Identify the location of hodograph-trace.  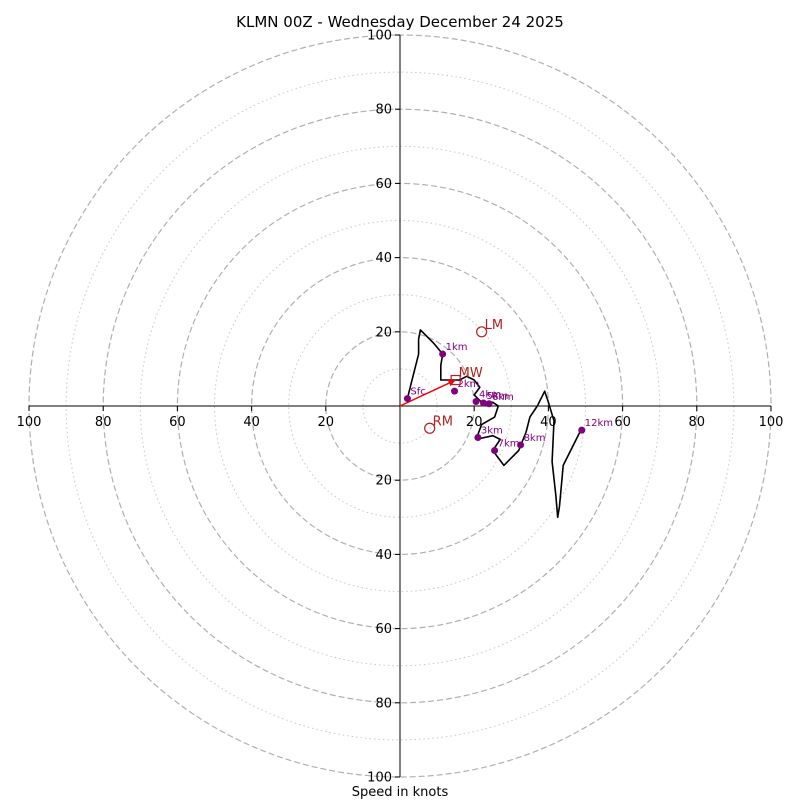
(494, 424).